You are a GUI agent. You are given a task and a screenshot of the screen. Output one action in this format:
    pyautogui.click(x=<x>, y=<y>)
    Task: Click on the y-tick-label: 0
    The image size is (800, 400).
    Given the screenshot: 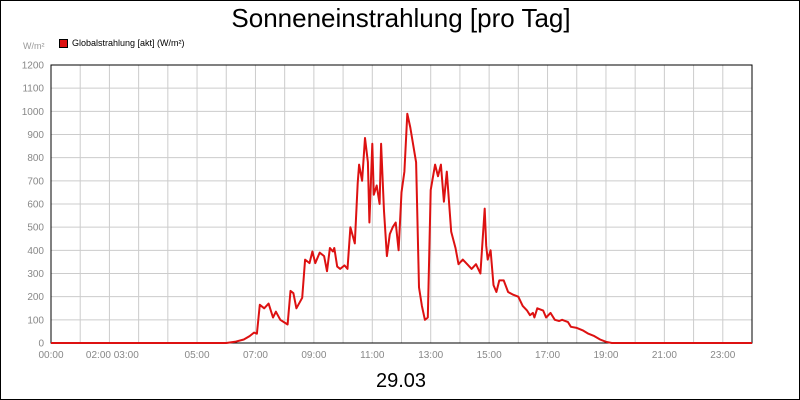 What is the action you would take?
    pyautogui.click(x=41, y=344)
    